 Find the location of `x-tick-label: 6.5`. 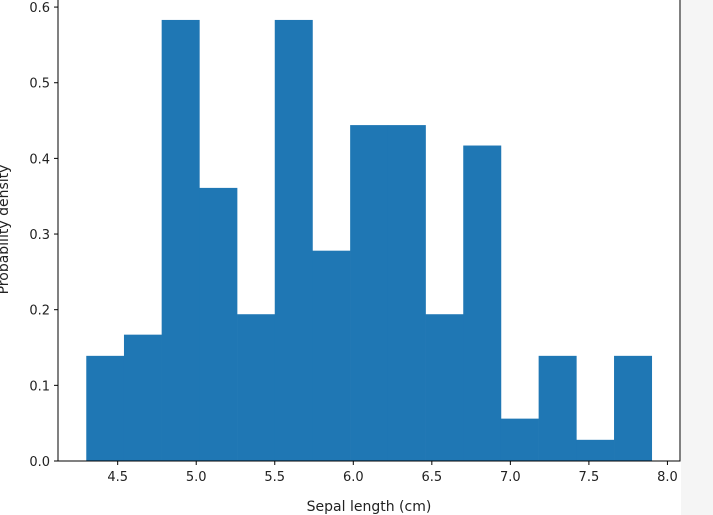

x-tick-label: 6.5 is located at coordinates (431, 477).